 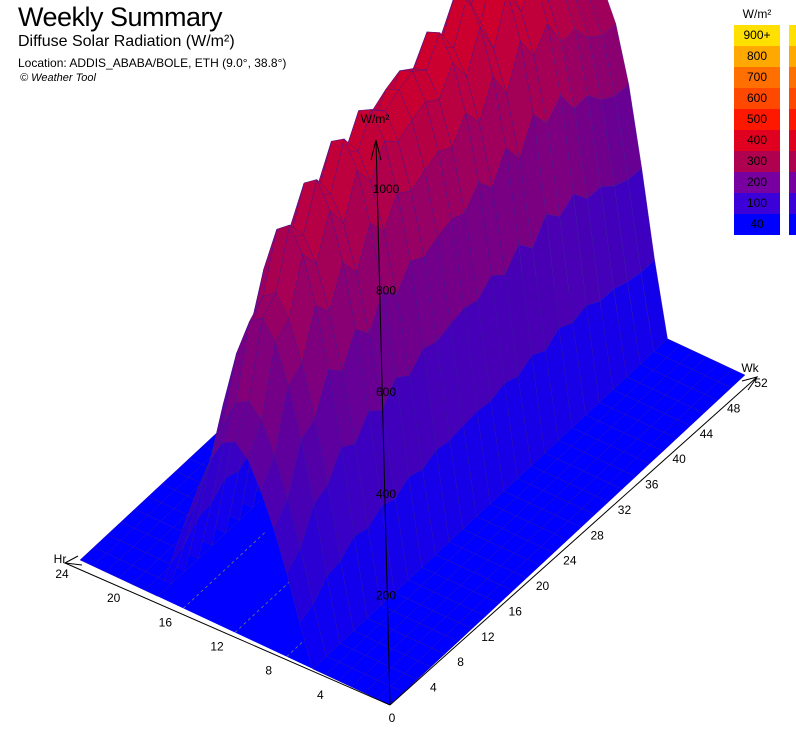 I want to click on wk-tick-label: 4, so click(x=433, y=688).